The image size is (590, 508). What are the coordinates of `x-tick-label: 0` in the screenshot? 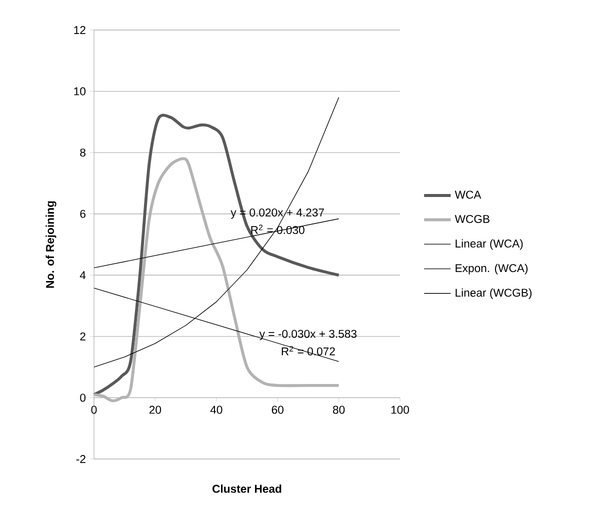 It's located at (94, 410).